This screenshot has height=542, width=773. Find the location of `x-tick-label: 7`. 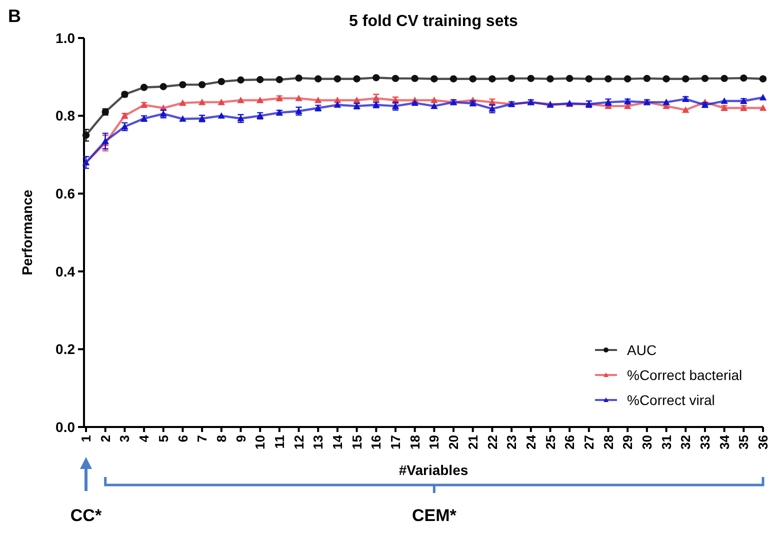

x-tick-label: 7 is located at coordinates (202, 438).